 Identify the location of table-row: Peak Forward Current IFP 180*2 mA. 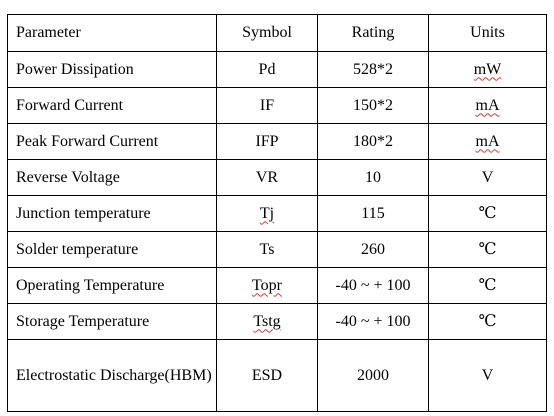
(277, 141).